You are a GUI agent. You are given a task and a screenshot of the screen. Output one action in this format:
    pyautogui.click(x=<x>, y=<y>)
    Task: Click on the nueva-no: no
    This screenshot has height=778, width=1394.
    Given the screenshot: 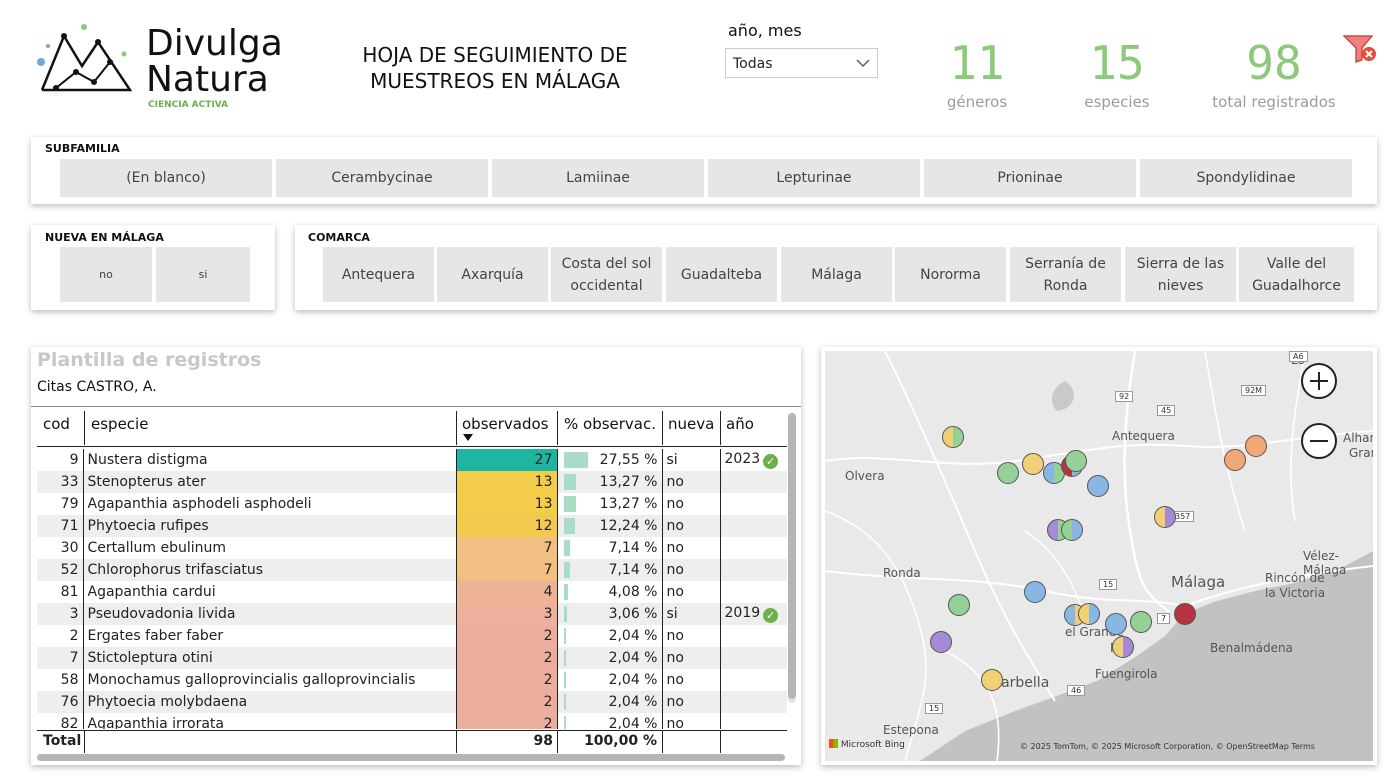 What is the action you would take?
    pyautogui.click(x=106, y=274)
    